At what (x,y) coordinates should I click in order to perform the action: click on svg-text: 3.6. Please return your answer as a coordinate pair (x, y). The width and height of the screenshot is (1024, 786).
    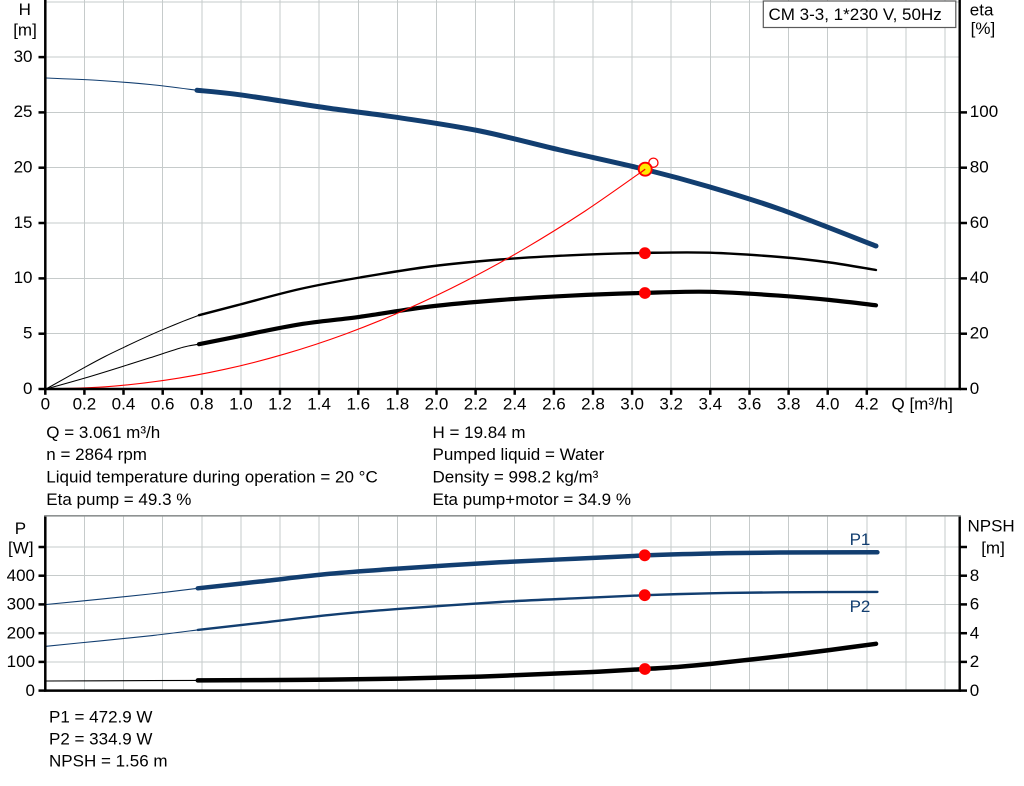
    Looking at the image, I should click on (750, 403).